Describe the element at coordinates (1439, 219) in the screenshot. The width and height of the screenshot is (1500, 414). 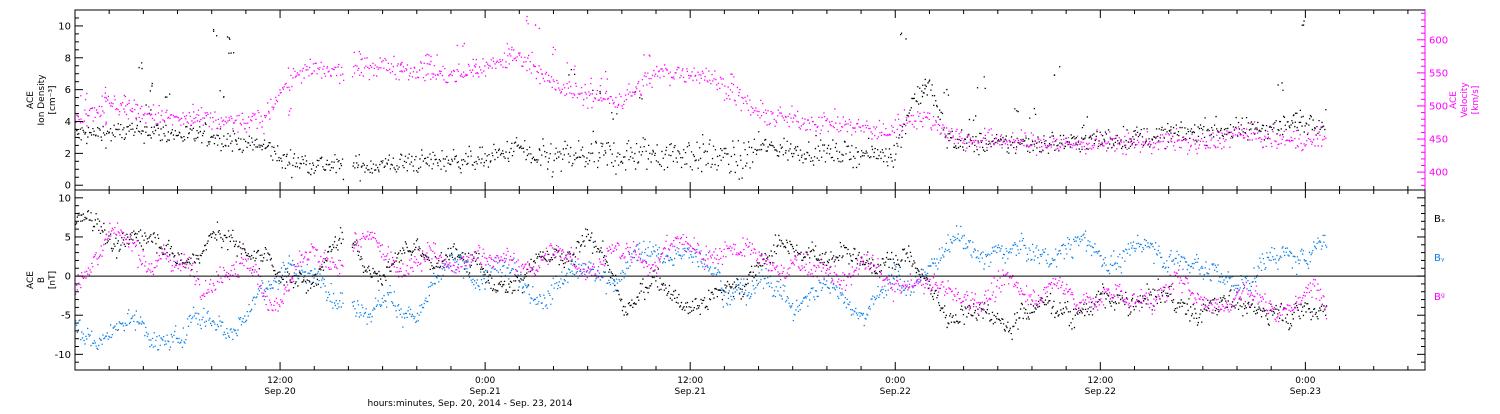
I see `legend-bx: Bₓ` at that location.